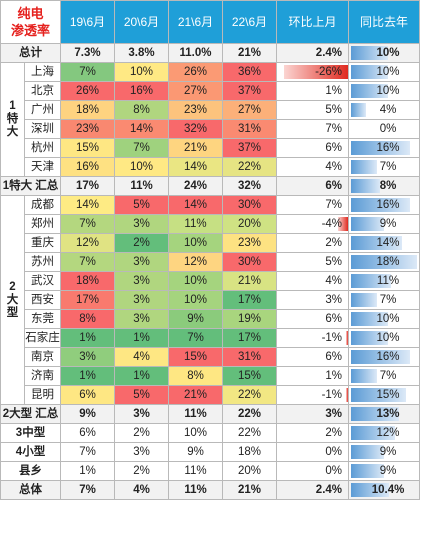  Describe the element at coordinates (42, 281) in the screenshot. I see `city-name: 武汉` at that location.